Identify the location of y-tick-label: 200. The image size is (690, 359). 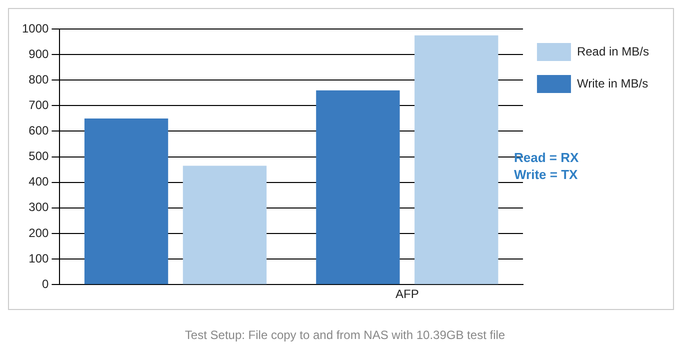
(39, 233).